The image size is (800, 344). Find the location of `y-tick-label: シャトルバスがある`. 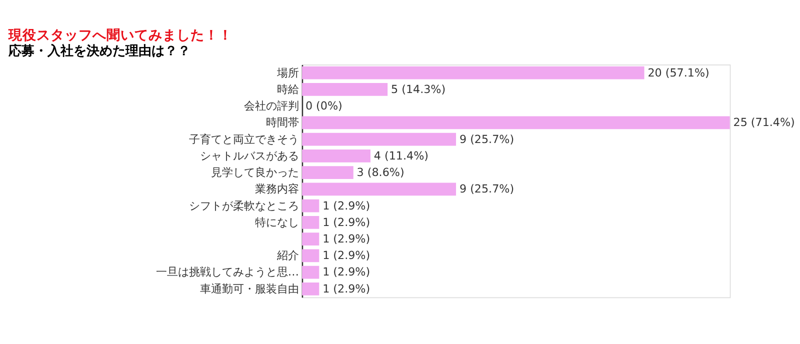

y-tick-label: シャトルバスがある is located at coordinates (250, 155).